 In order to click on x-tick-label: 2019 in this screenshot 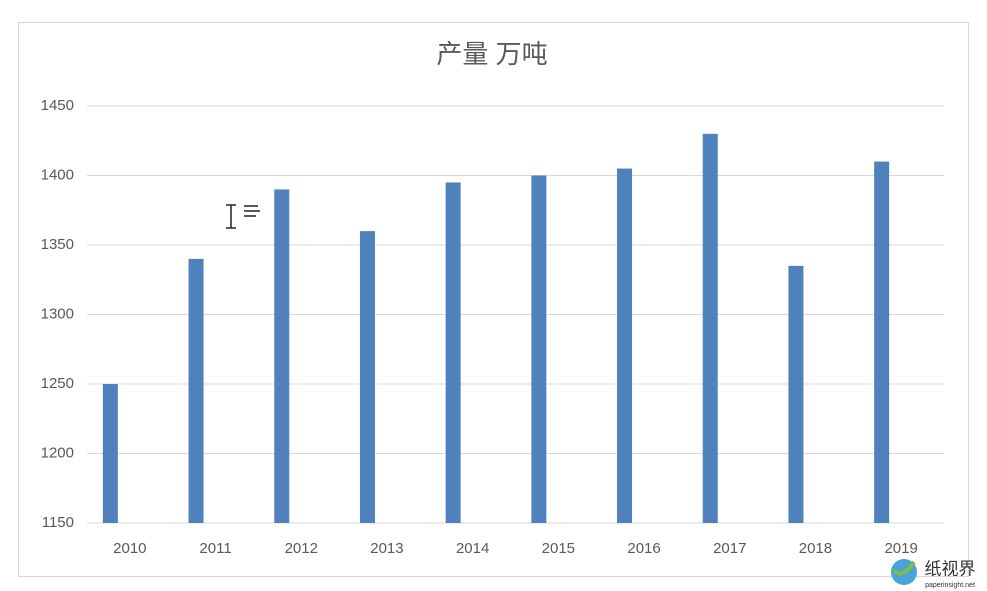, I will do `click(900, 548)`.